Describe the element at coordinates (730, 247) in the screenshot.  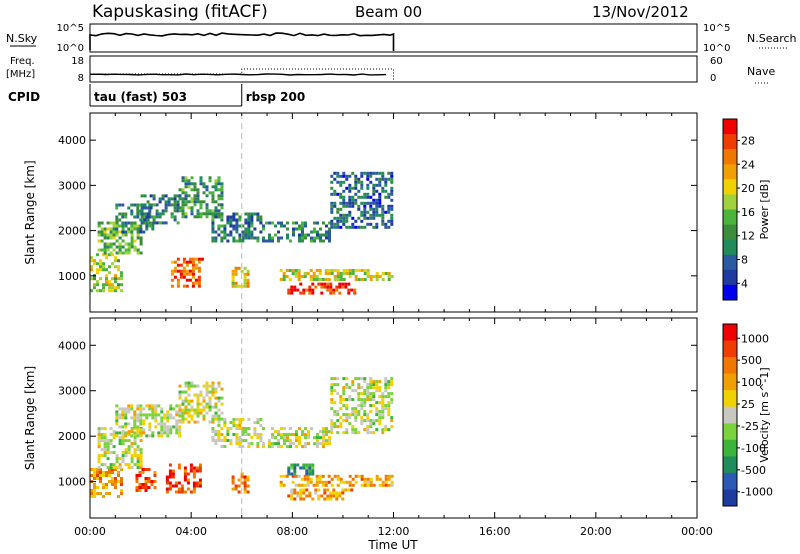
I see `colorbar-segment` at that location.